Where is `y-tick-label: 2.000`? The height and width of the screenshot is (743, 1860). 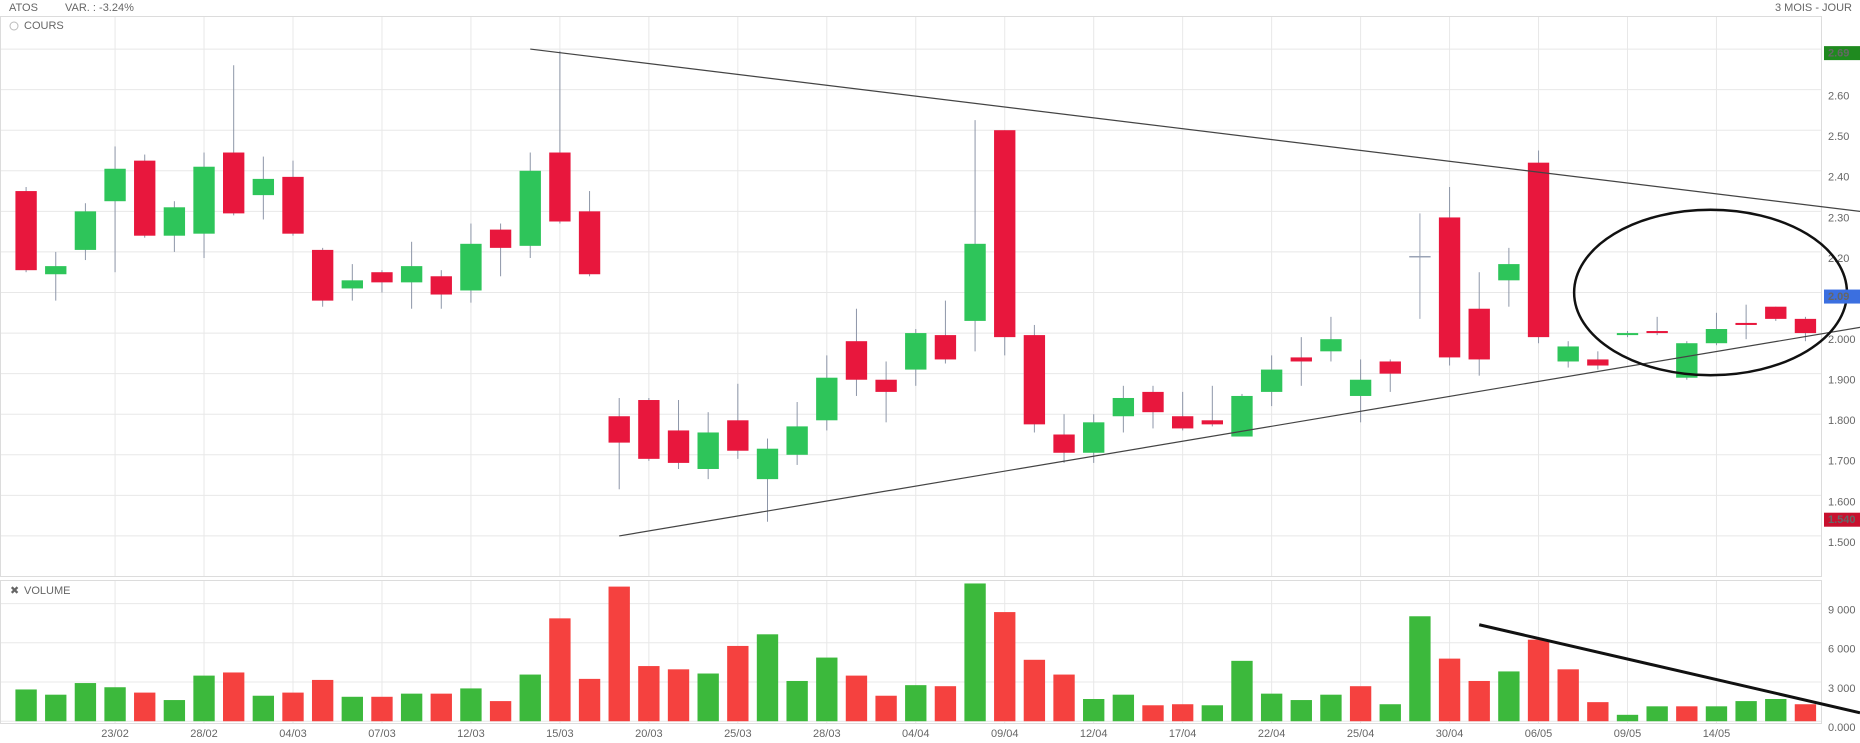 y-tick-label: 2.000 is located at coordinates (1842, 340).